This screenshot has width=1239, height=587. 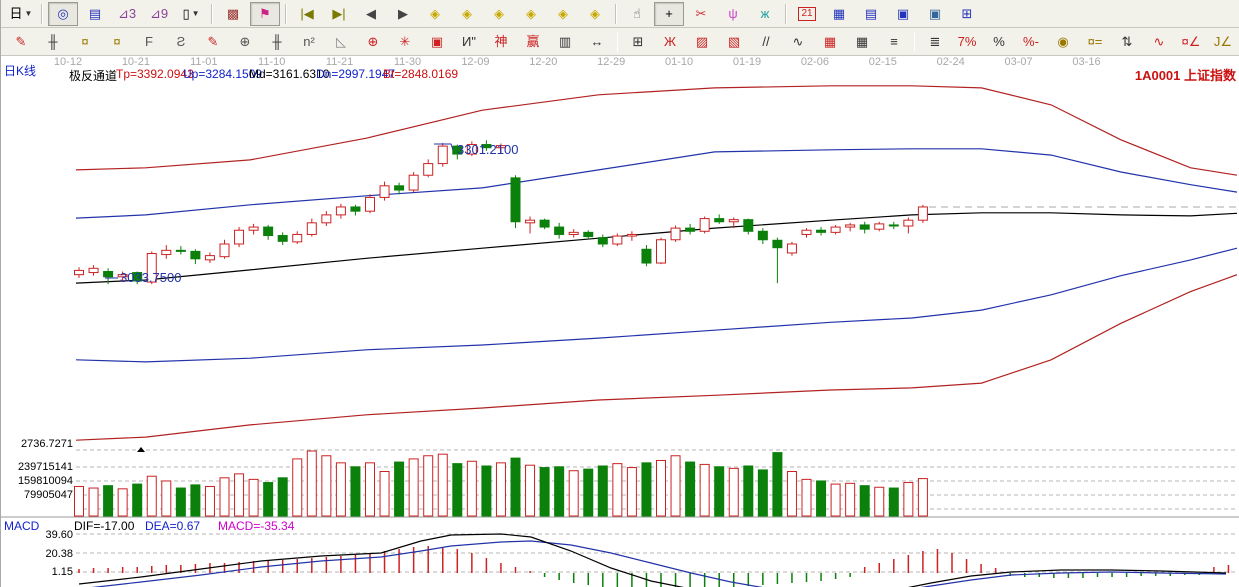 What do you see at coordinates (565, 42) in the screenshot?
I see `piano-ruler-icon: ▥` at bounding box center [565, 42].